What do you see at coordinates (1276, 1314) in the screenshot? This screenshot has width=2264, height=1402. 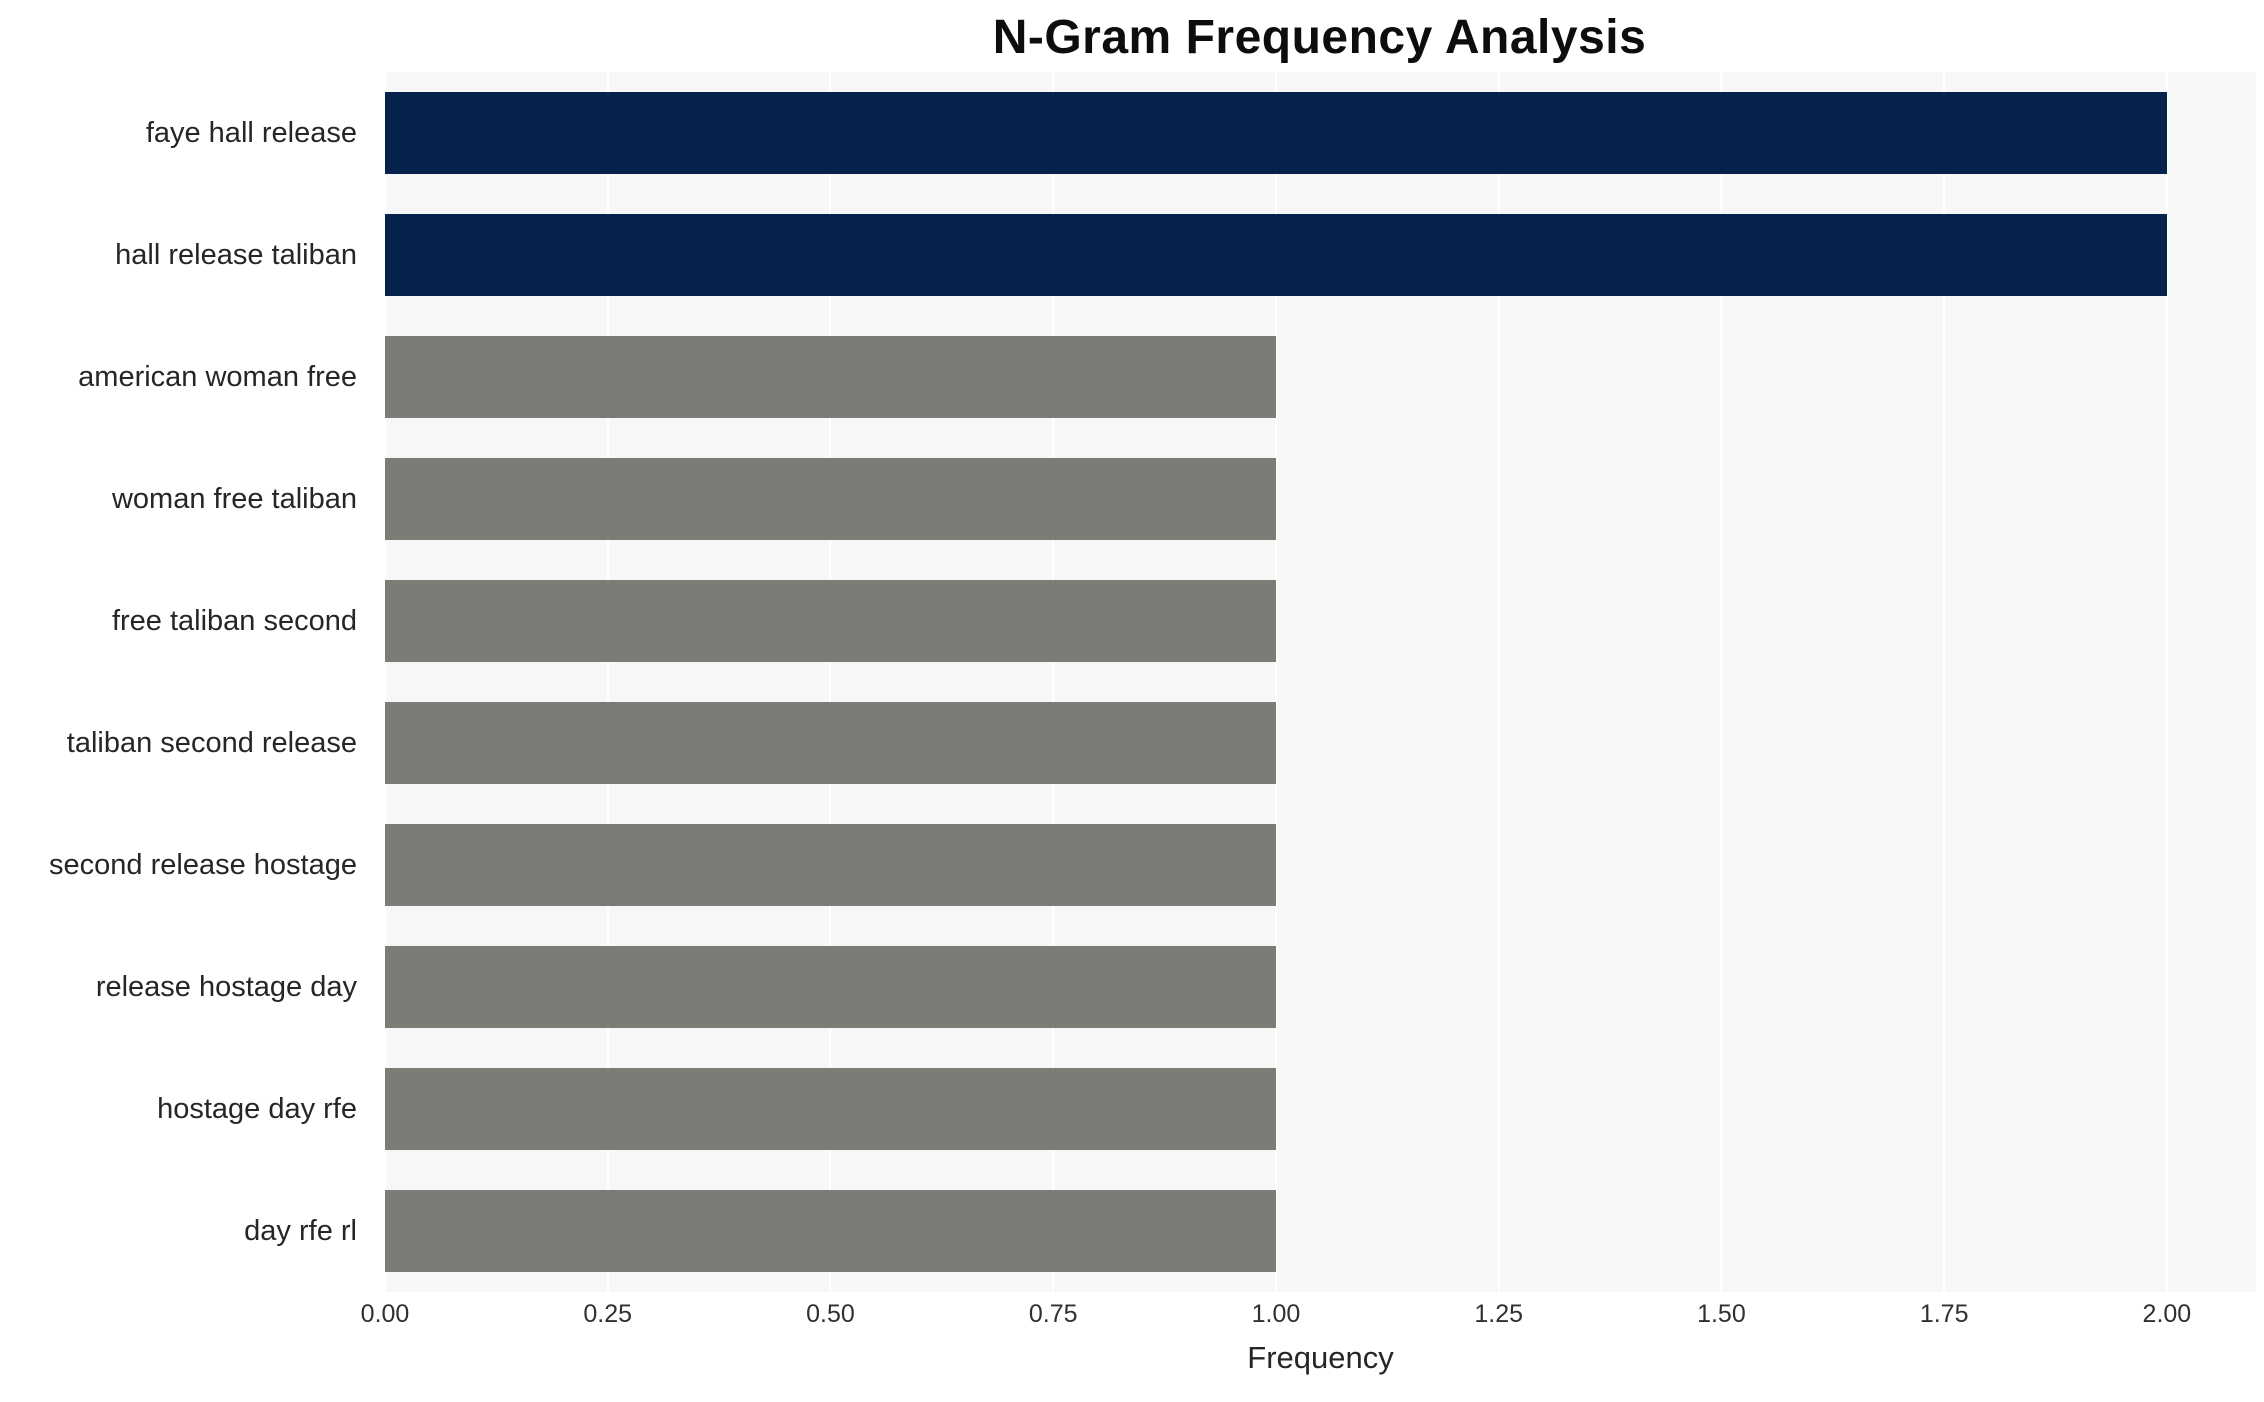 I see `x-tick-label: 1.00` at bounding box center [1276, 1314].